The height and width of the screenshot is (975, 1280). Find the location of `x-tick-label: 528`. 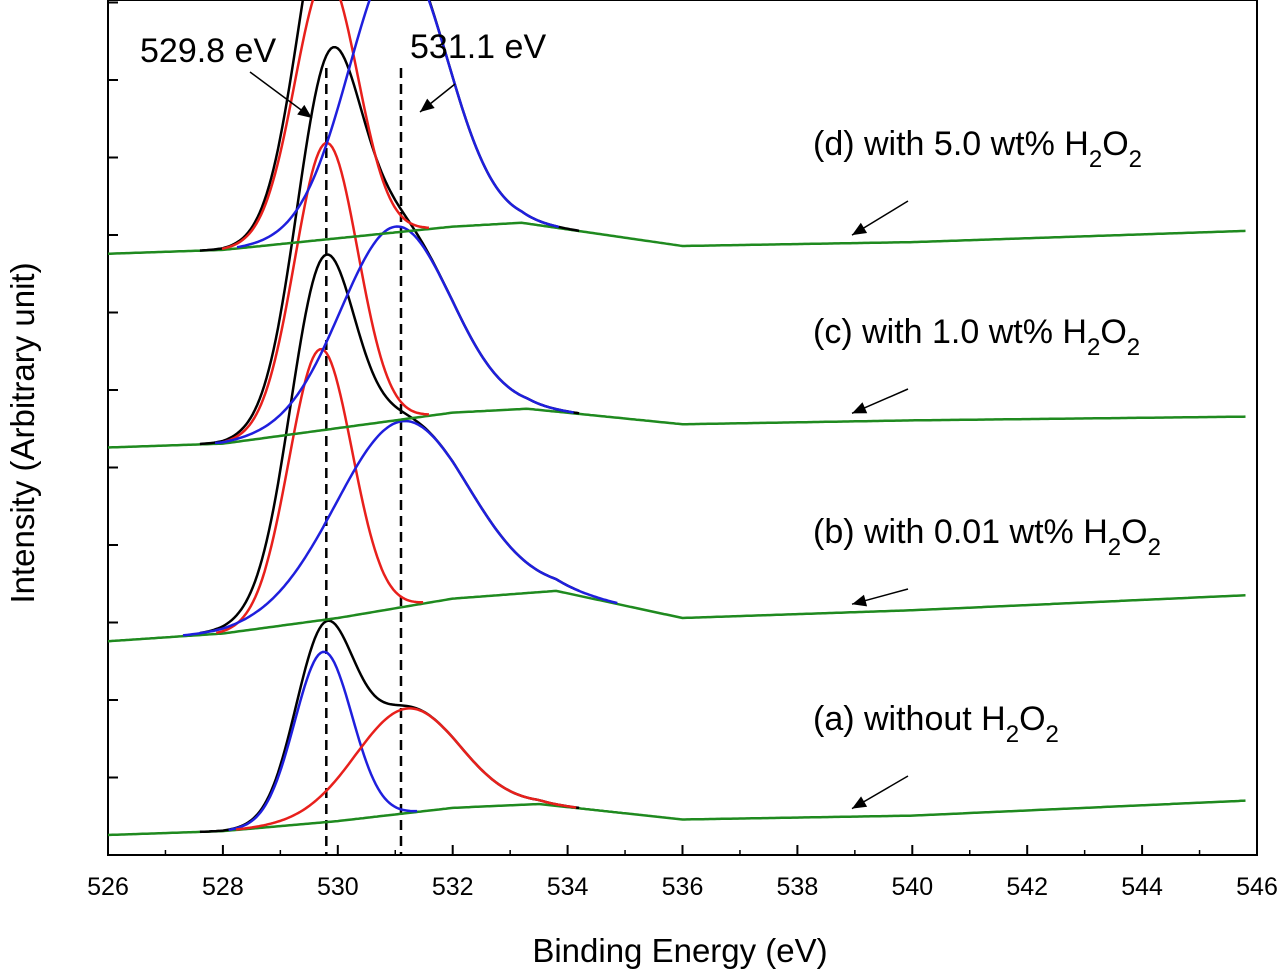

x-tick-label: 528 is located at coordinates (223, 887).